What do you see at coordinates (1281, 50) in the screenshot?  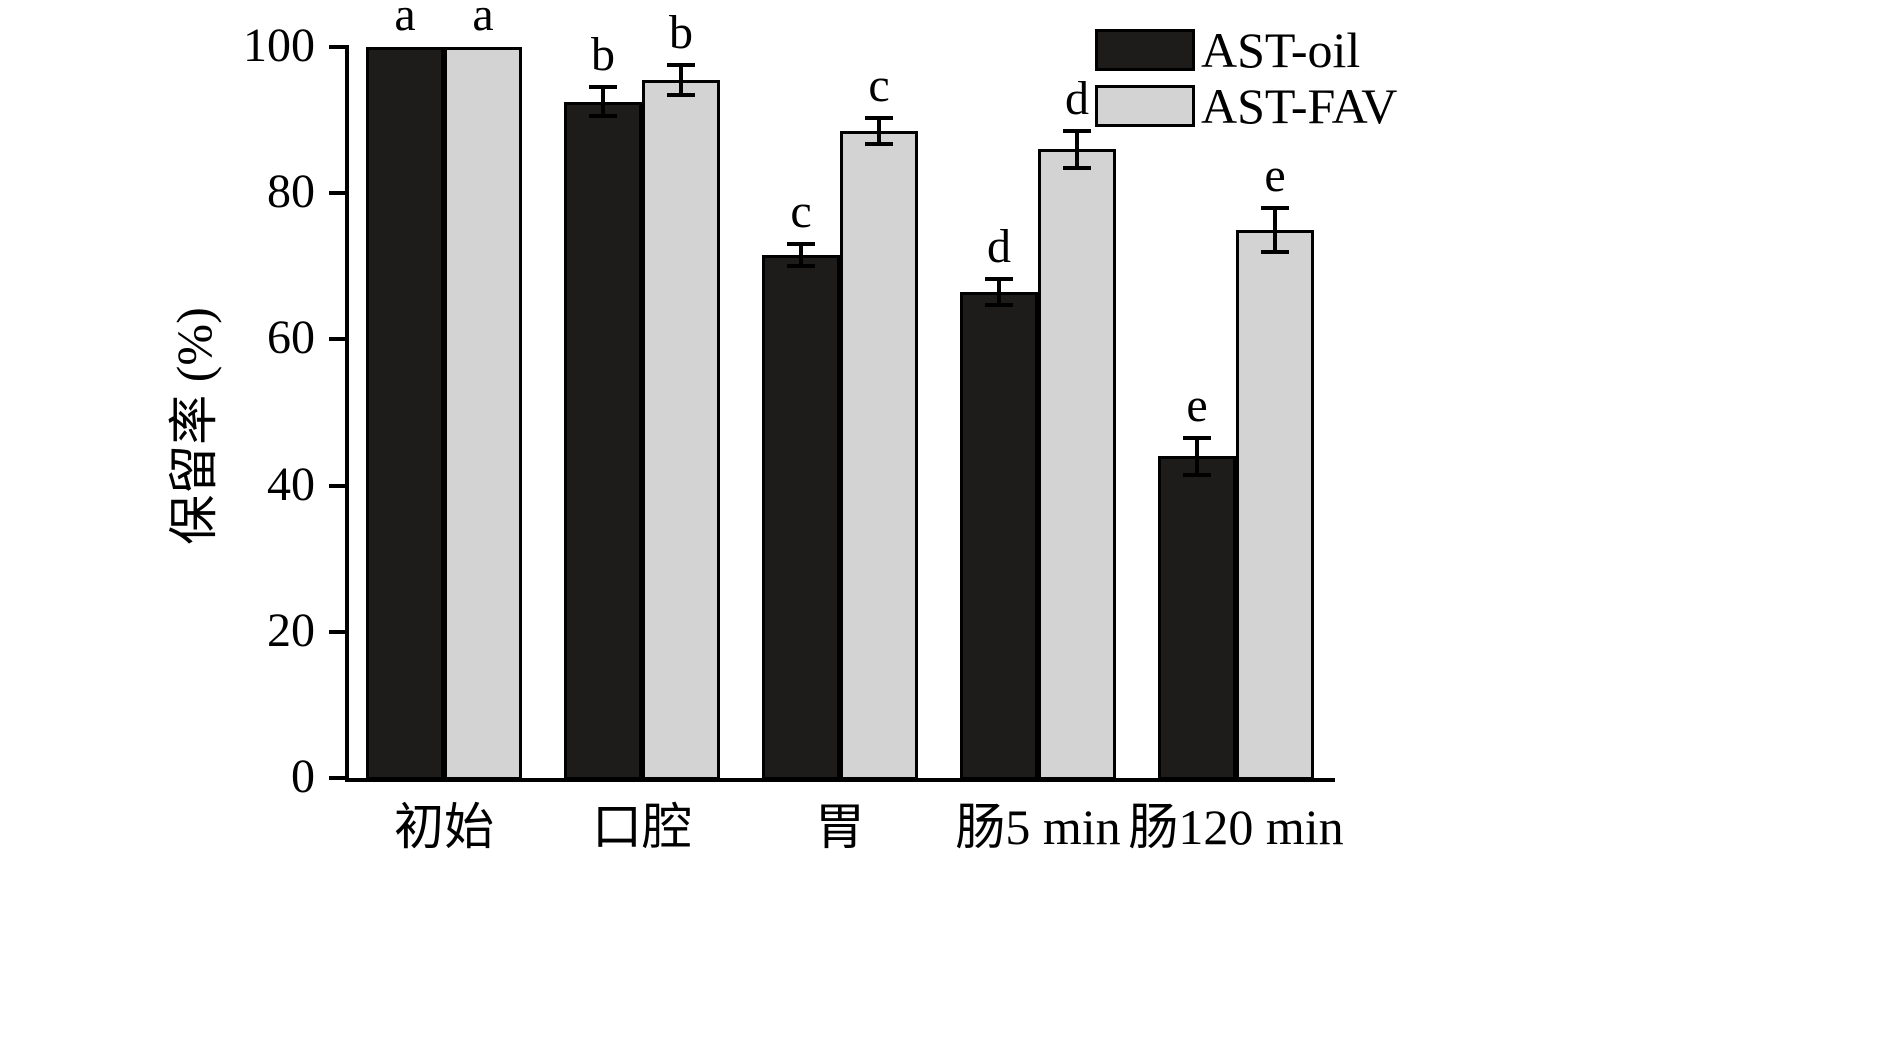 I see `legend-label-ast-oil: AST-oil` at bounding box center [1281, 50].